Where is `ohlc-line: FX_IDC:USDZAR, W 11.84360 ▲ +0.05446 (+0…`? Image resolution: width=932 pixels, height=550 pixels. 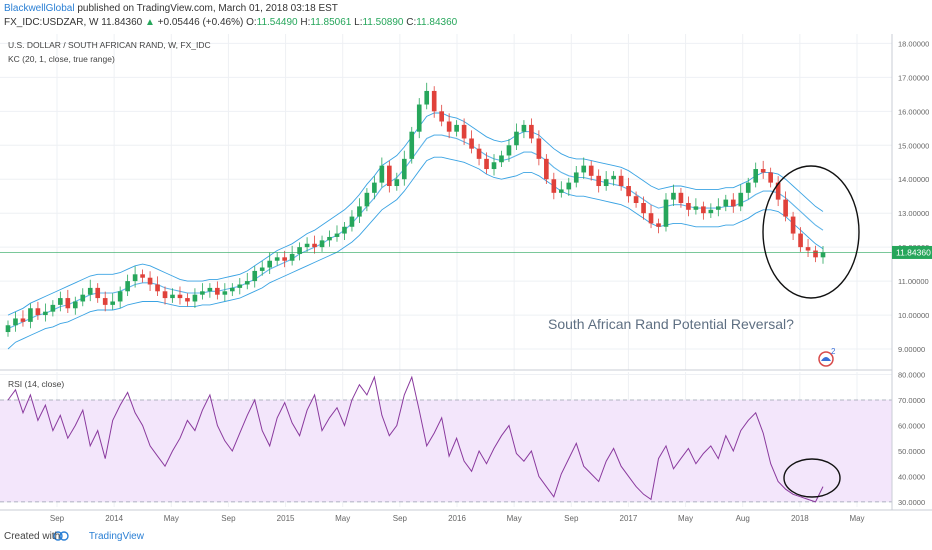
ohlc-line: FX_IDC:USDZAR, W 11.84360 ▲ +0.05446 (+0… is located at coordinates (230, 22).